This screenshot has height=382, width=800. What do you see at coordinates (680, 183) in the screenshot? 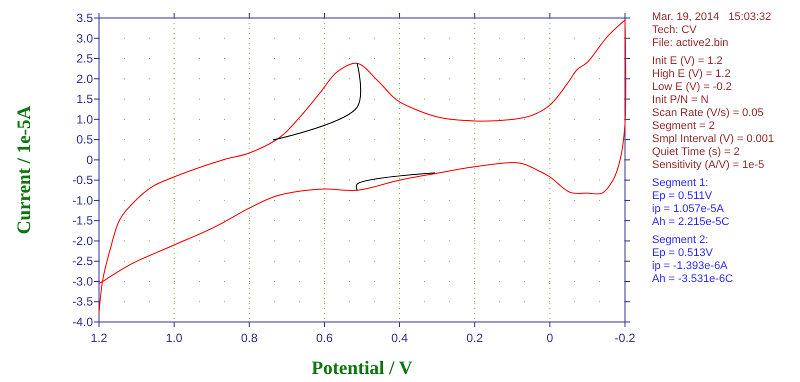
I see `text: Segment 1:` at bounding box center [680, 183].